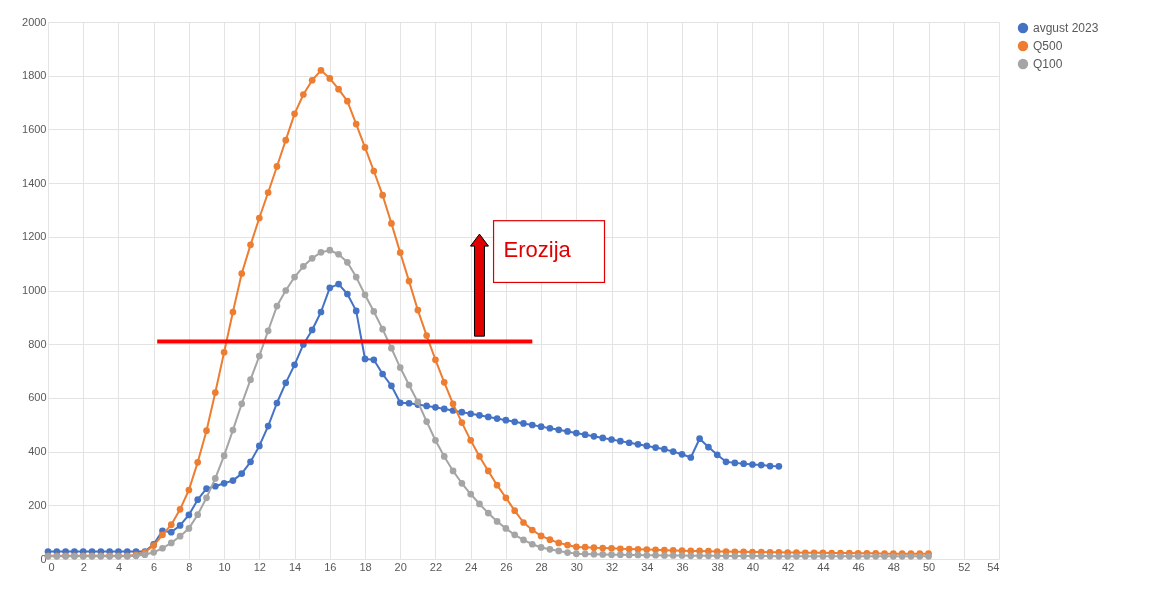 Image resolution: width=1173 pixels, height=600 pixels. Describe the element at coordinates (37, 397) in the screenshot. I see `y-tick-label: 600` at that location.